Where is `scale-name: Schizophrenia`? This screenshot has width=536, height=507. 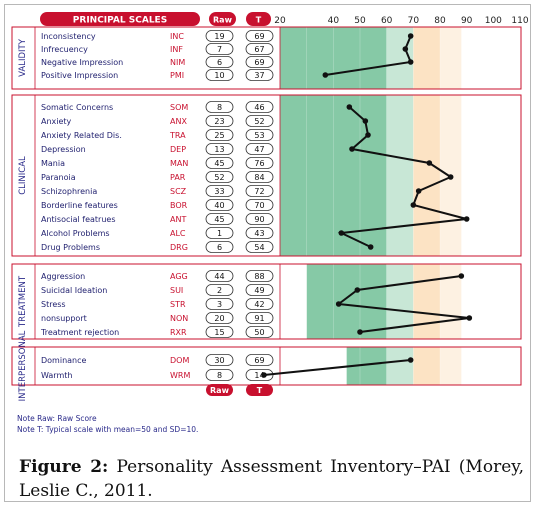 scale-name: Schizophrenia is located at coordinates (69, 191).